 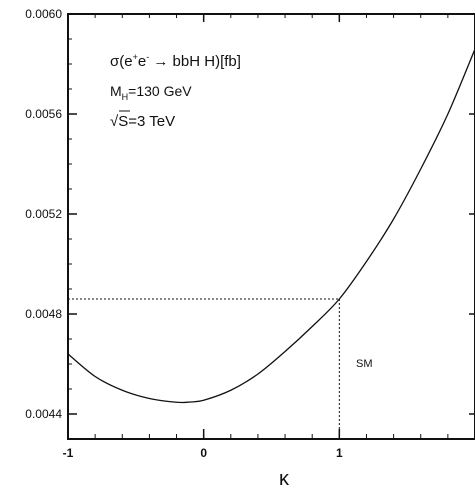 I want to click on sm-label: SM, so click(x=364, y=364).